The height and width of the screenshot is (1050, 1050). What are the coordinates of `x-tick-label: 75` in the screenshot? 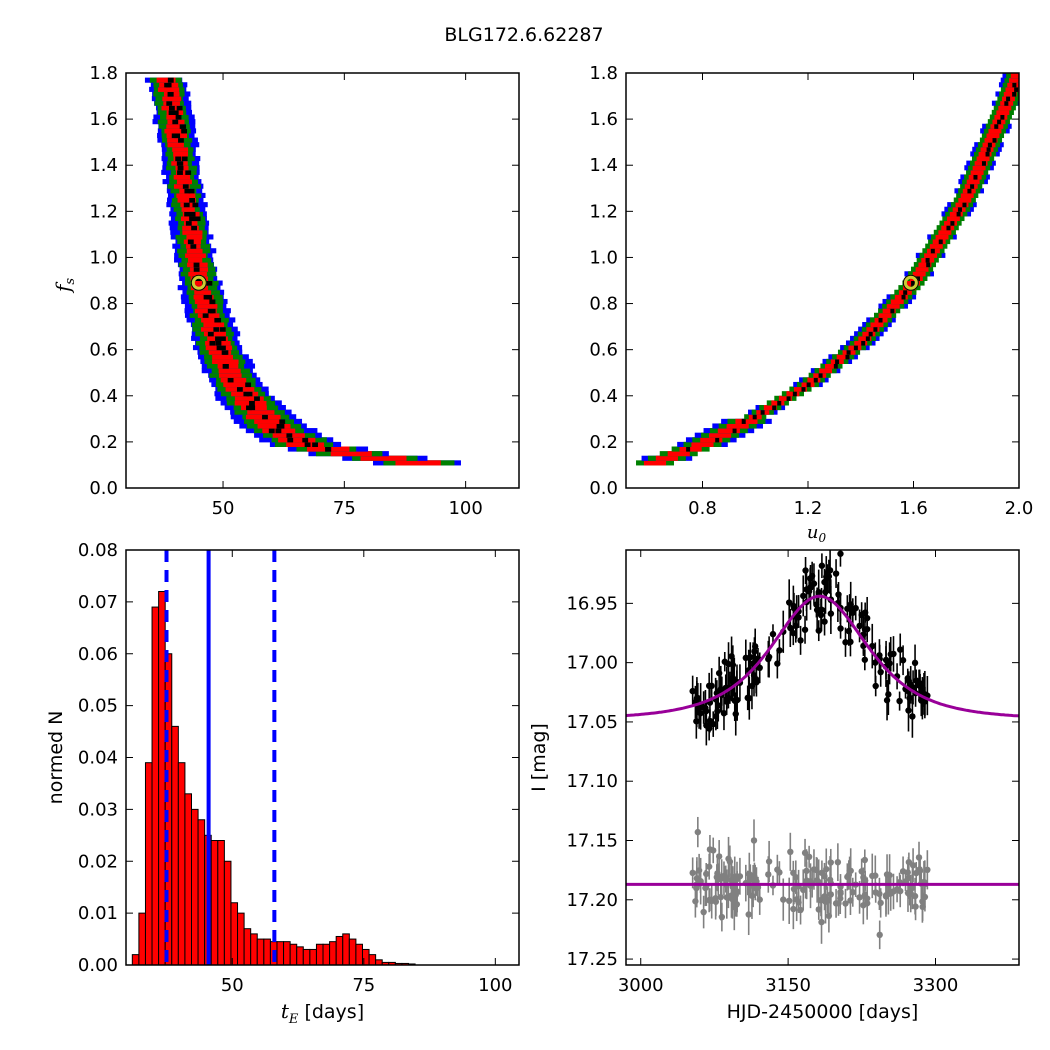 It's located at (363, 985).